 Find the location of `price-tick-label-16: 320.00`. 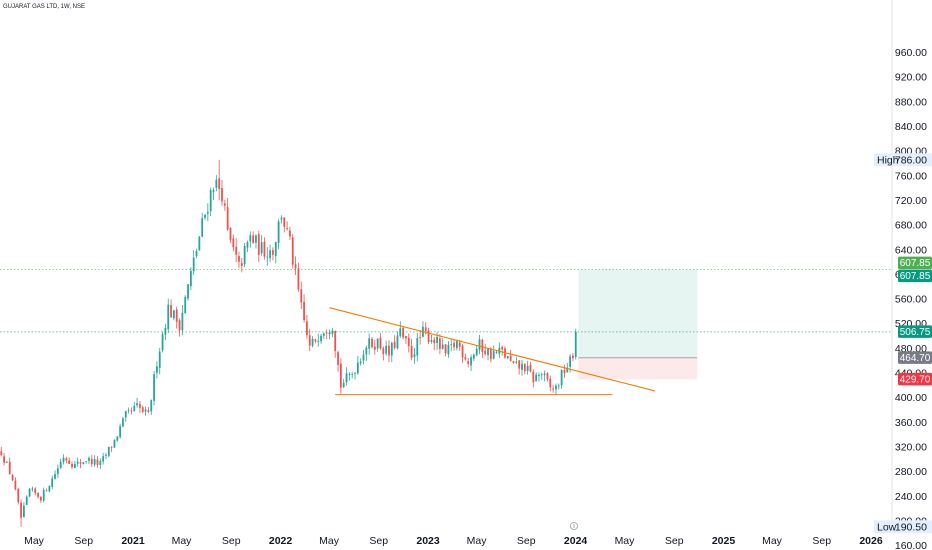

price-tick-label-16: 320.00 is located at coordinates (911, 448).